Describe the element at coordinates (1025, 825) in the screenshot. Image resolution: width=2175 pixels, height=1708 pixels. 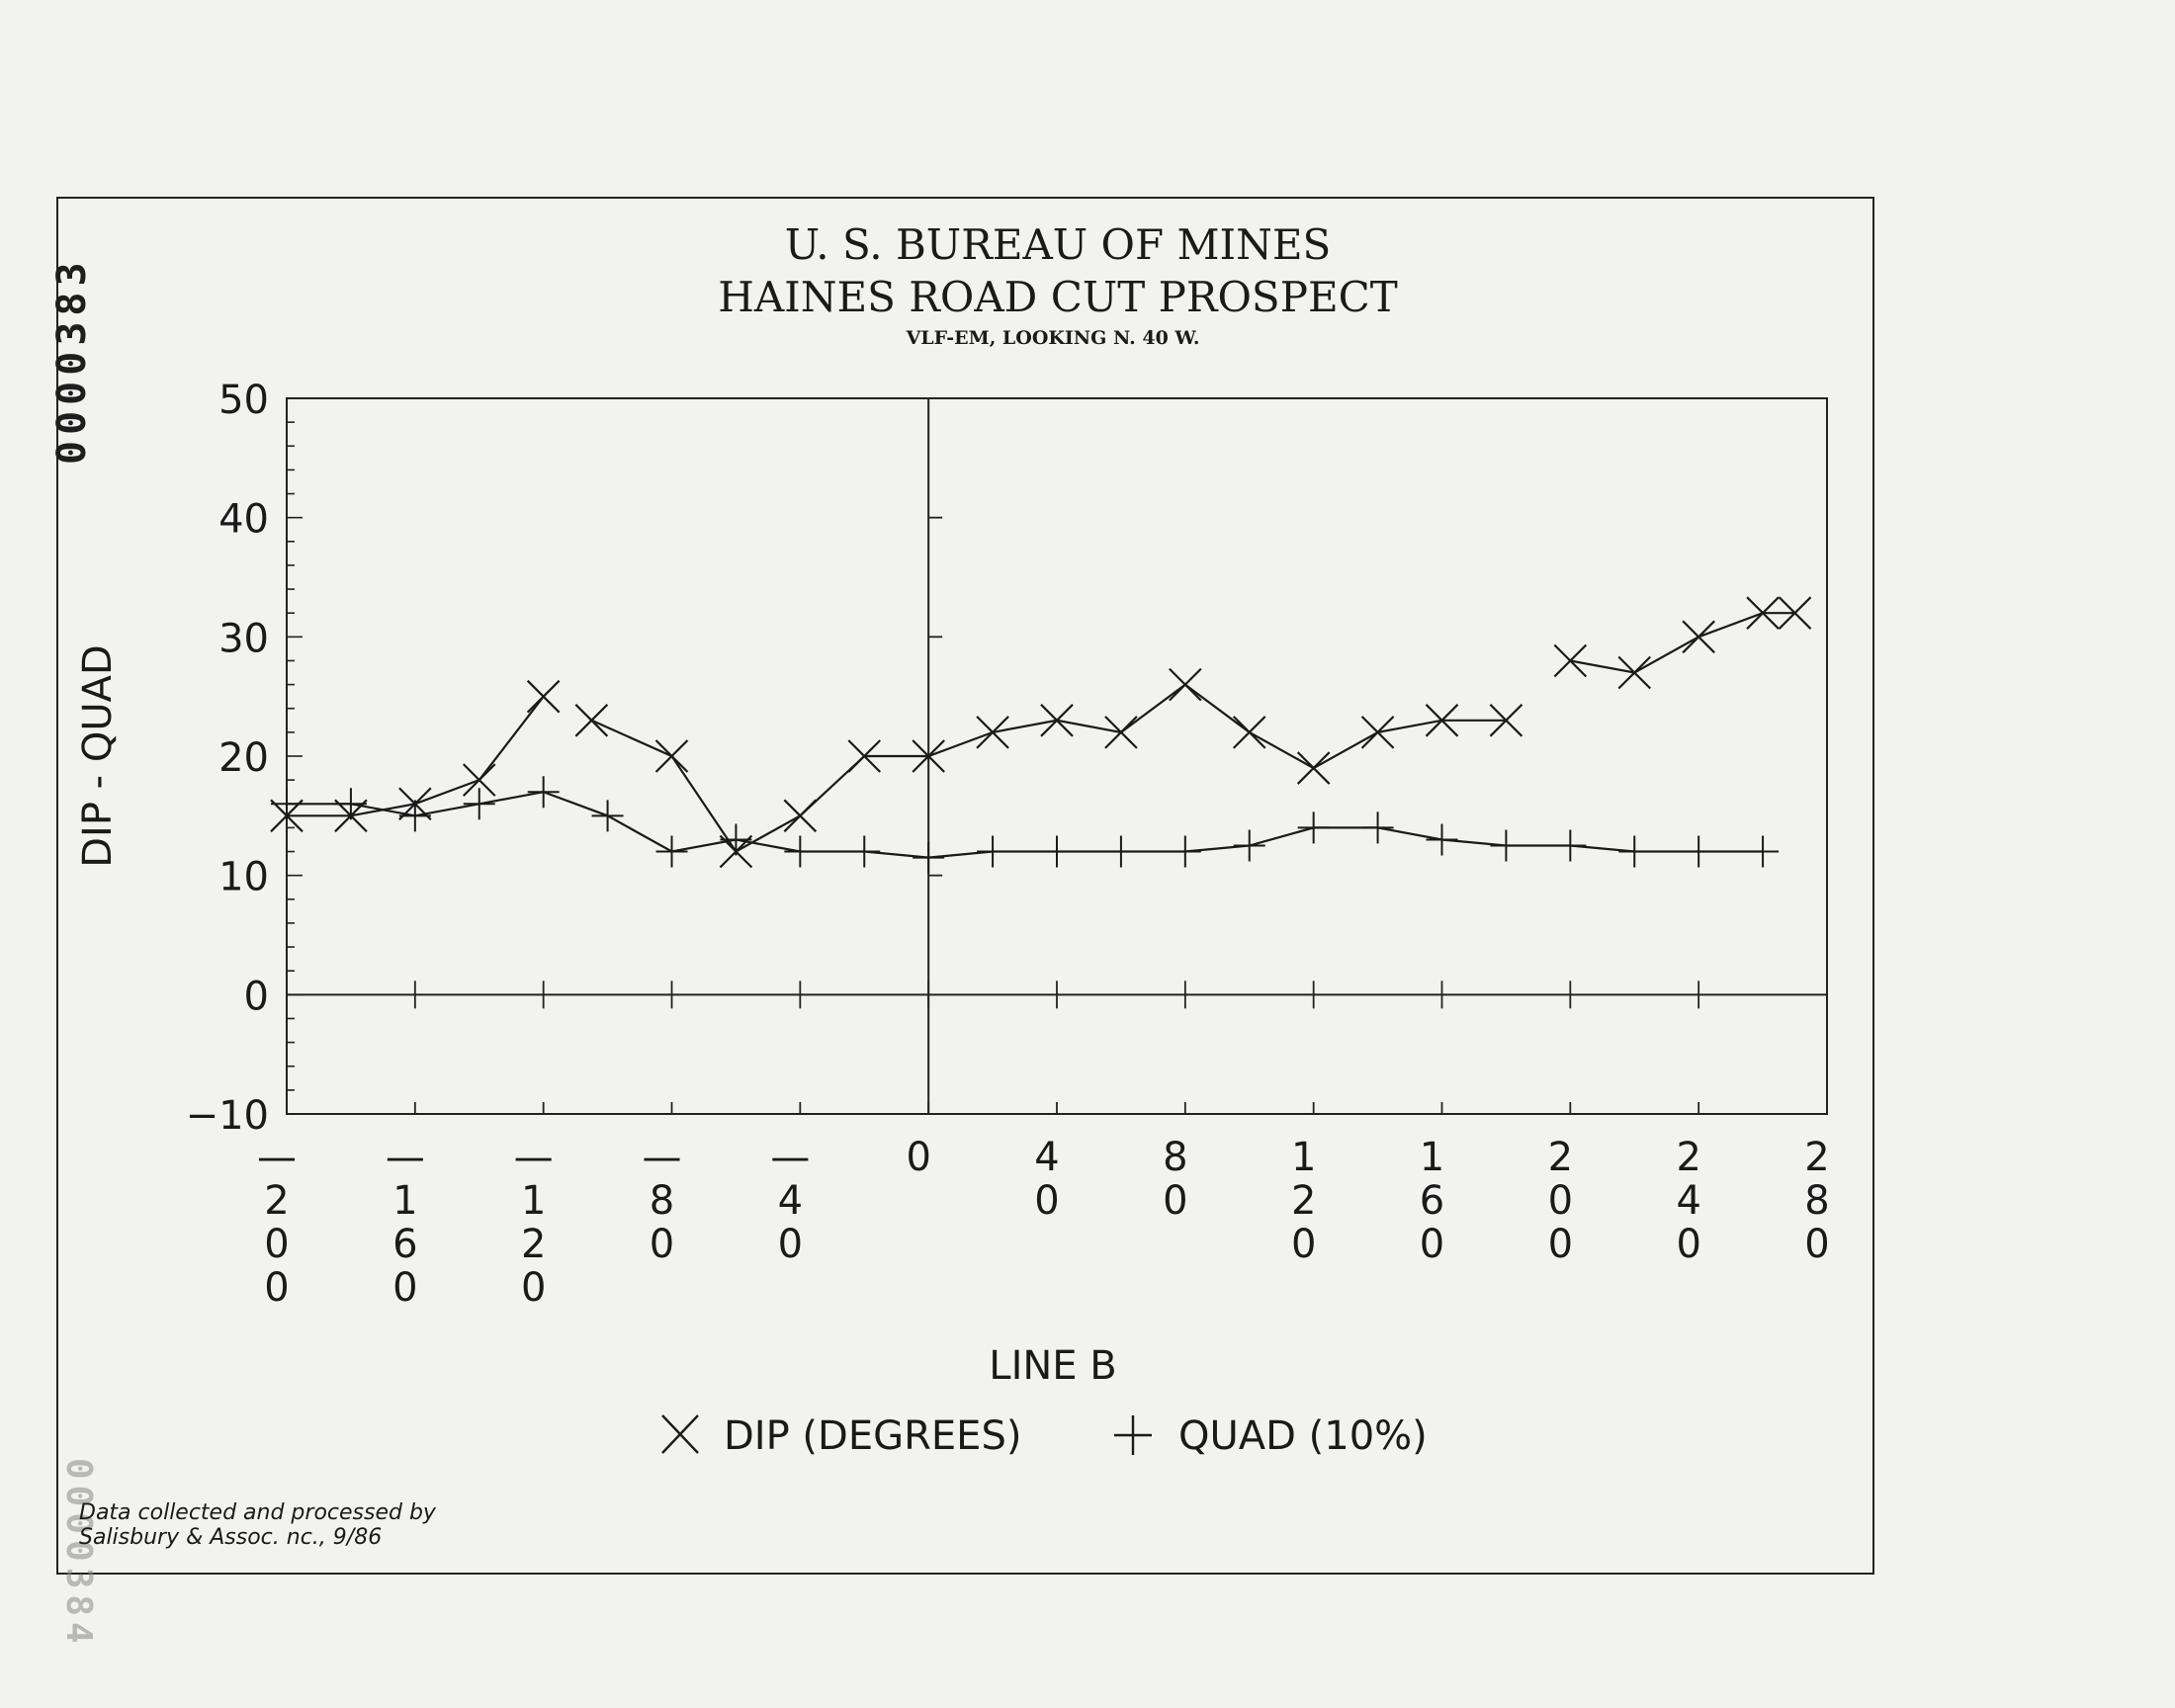
I see `quad-series-line` at that location.